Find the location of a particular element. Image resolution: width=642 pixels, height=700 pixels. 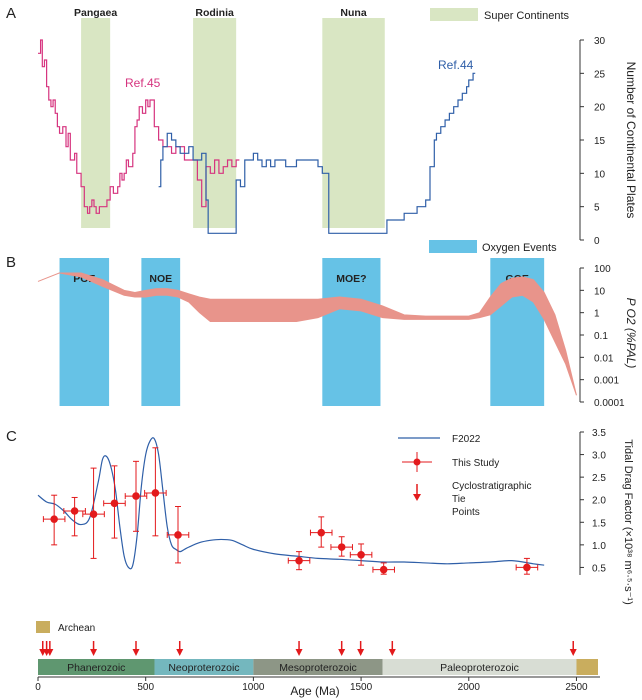

supercontinent-label: Nuna is located at coordinates (353, 13).